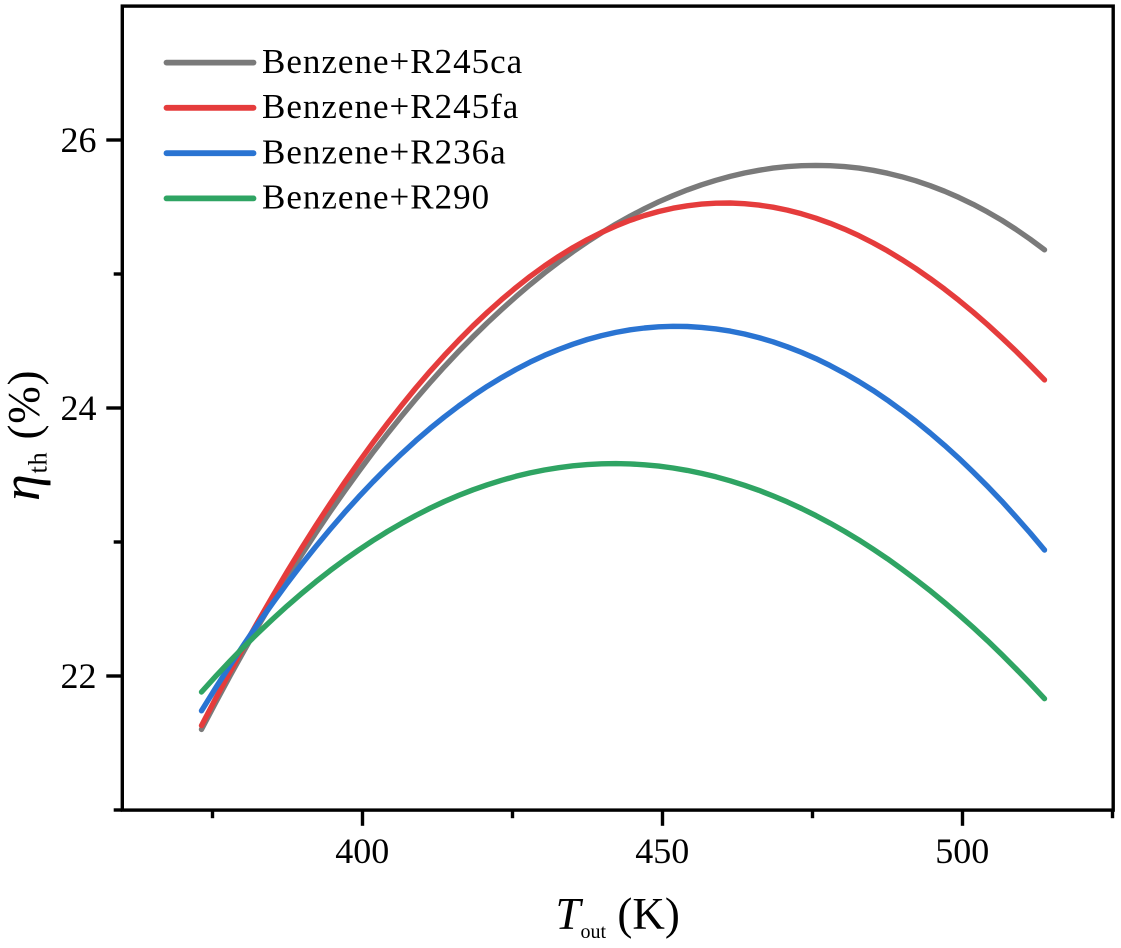  I want to click on svg-text: 400, so click(362, 851).